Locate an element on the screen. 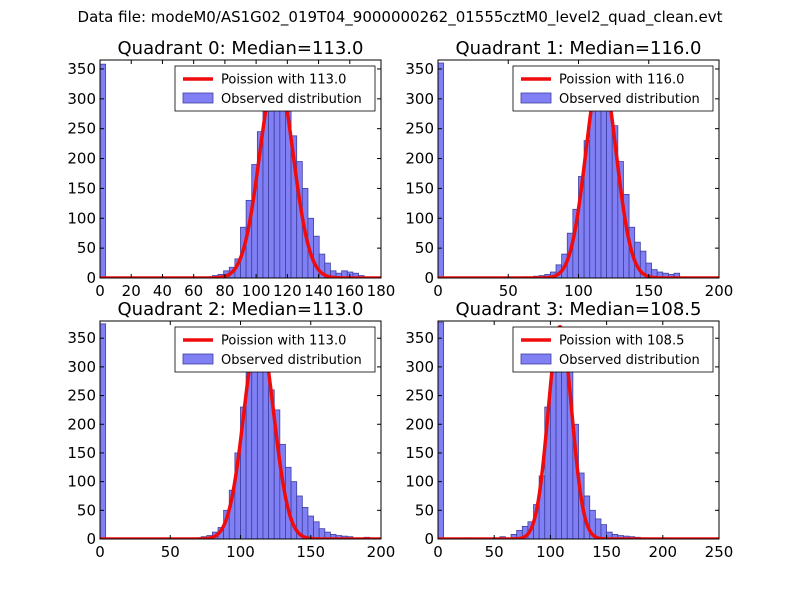 The image size is (800, 604). x-tick-label: 120 is located at coordinates (287, 291).